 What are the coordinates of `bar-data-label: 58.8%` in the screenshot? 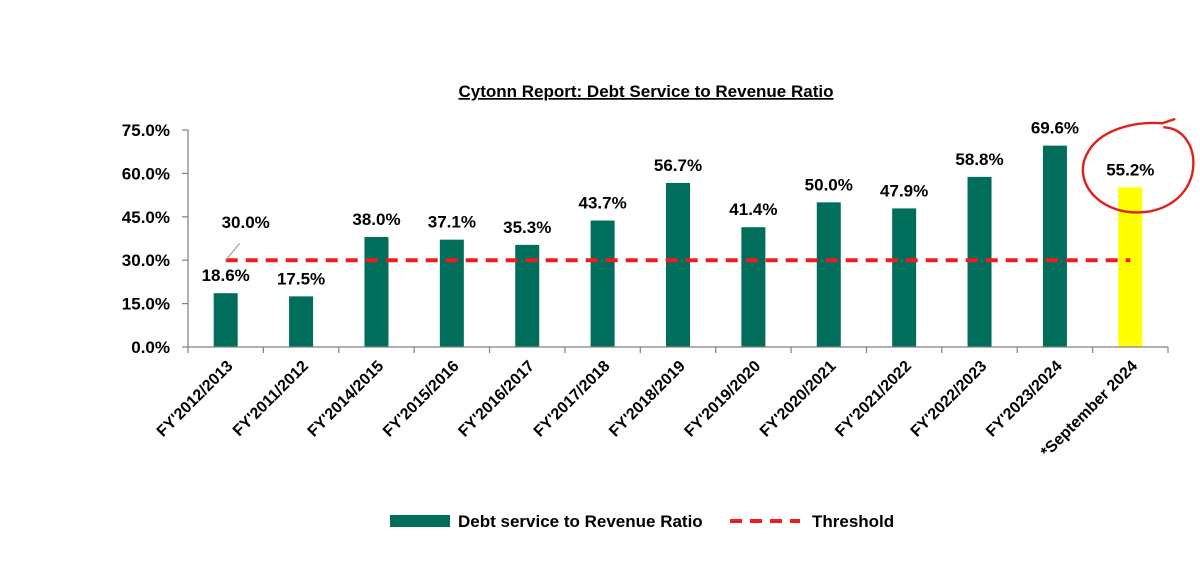 It's located at (979, 159).